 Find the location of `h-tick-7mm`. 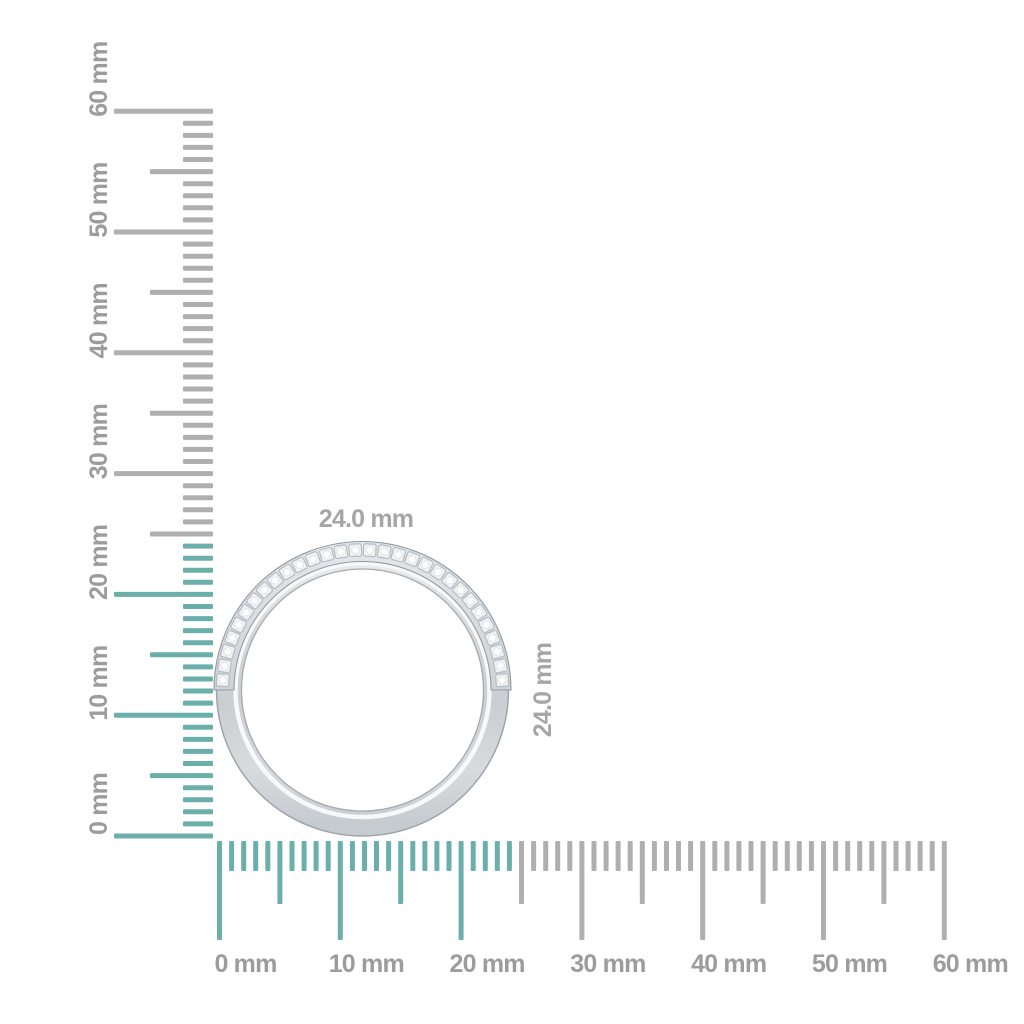

h-tick-7mm is located at coordinates (304, 856).